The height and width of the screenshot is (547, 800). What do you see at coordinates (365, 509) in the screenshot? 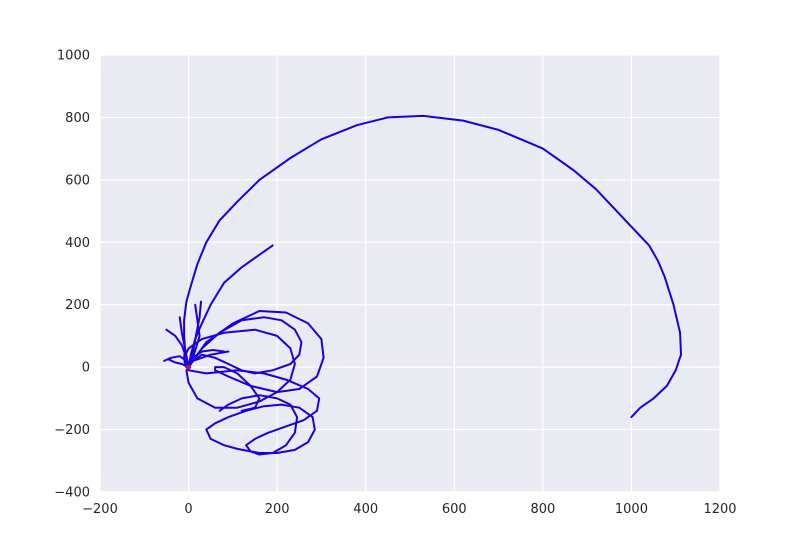
I see `x-tick-label: 400` at bounding box center [365, 509].